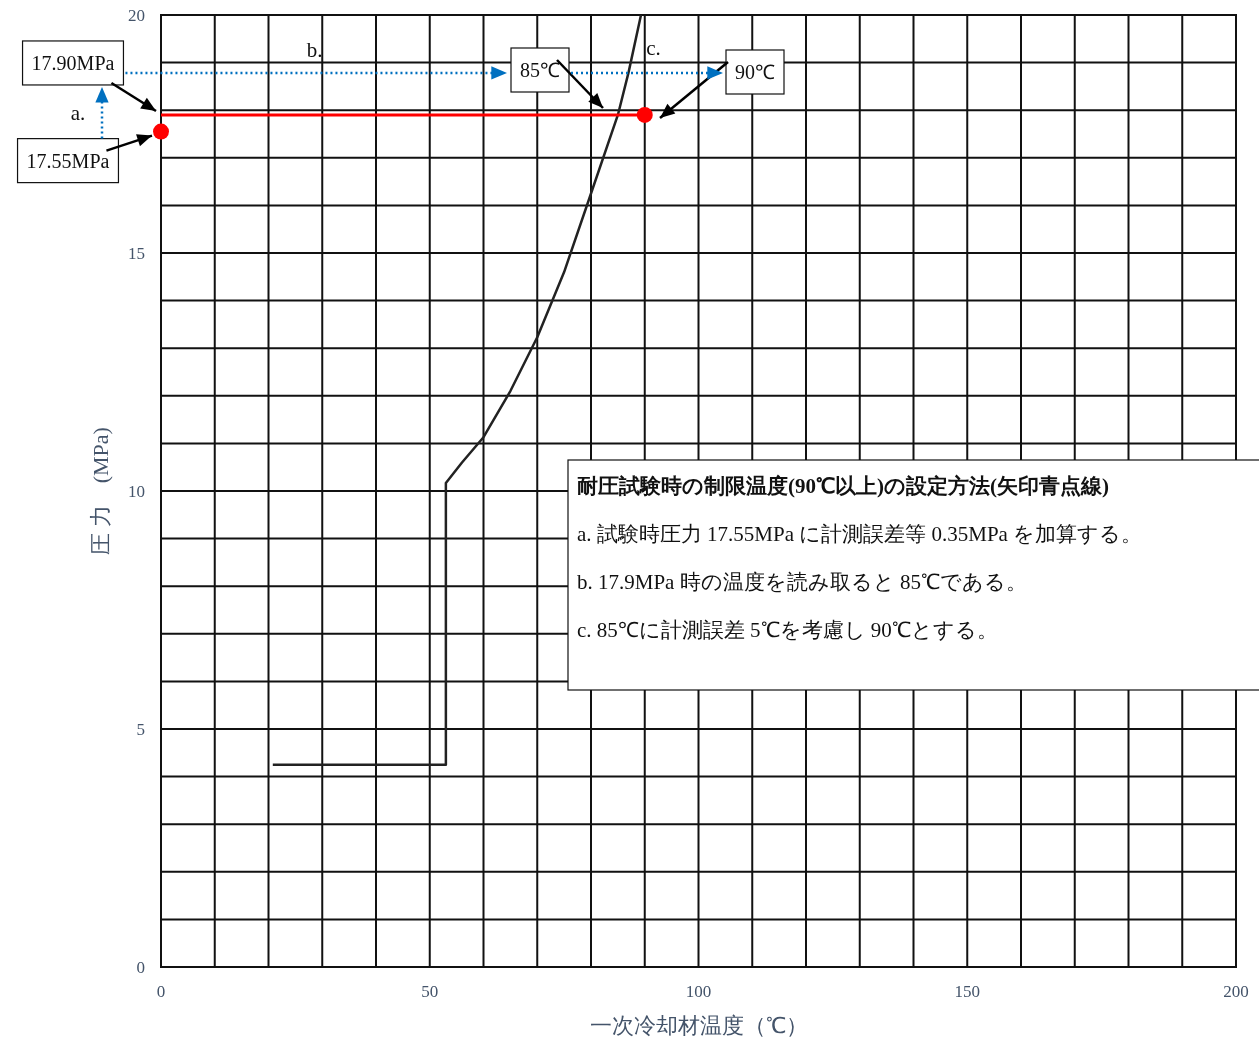 Image resolution: width=1259 pixels, height=1039 pixels. Describe the element at coordinates (140, 967) in the screenshot. I see `y-tick-label: 0` at that location.